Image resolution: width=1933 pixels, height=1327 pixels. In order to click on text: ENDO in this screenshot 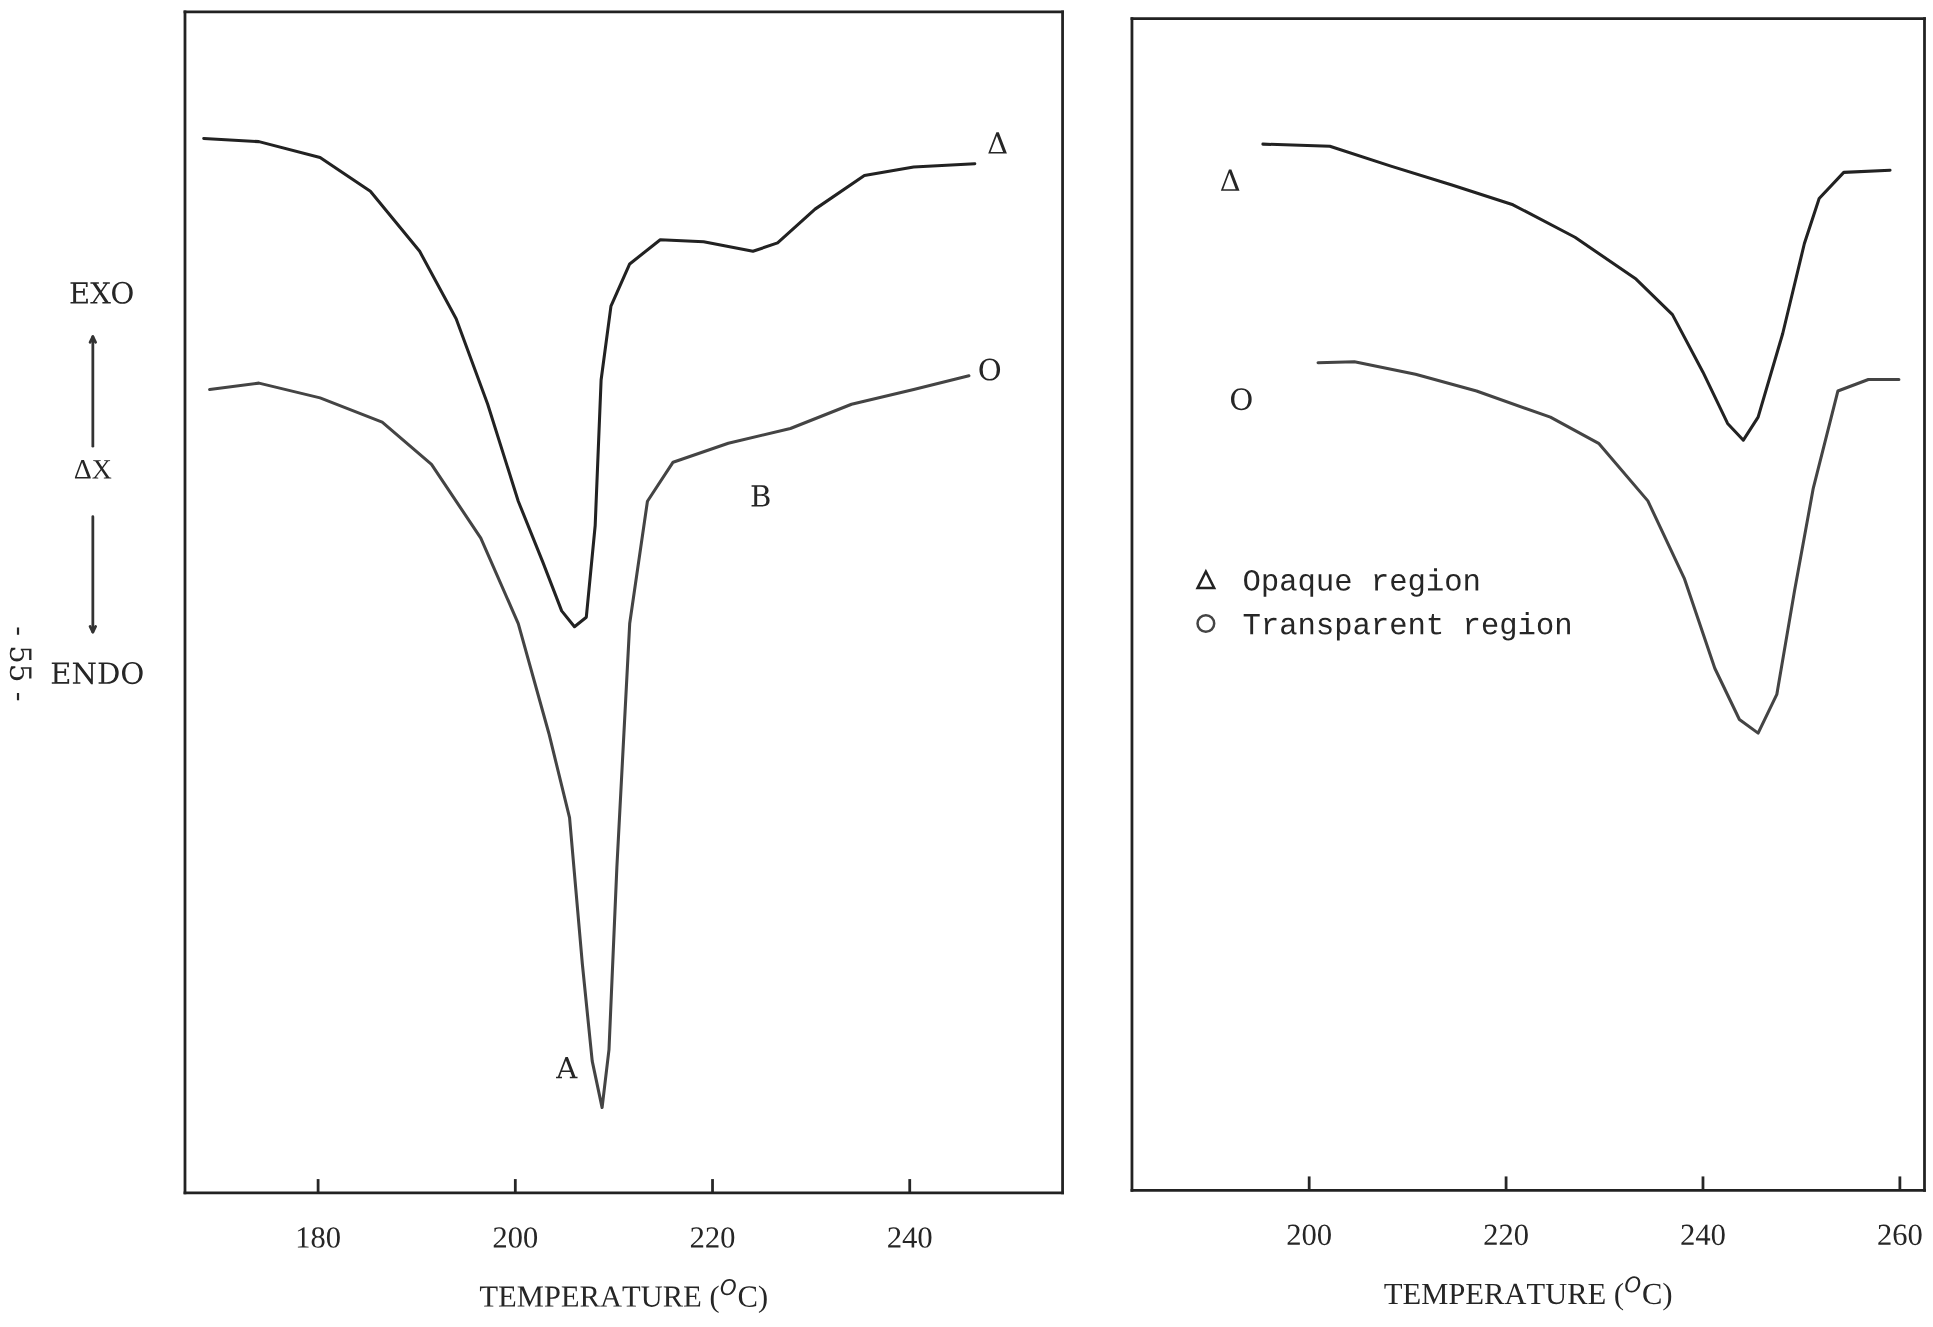, I will do `click(97, 673)`.